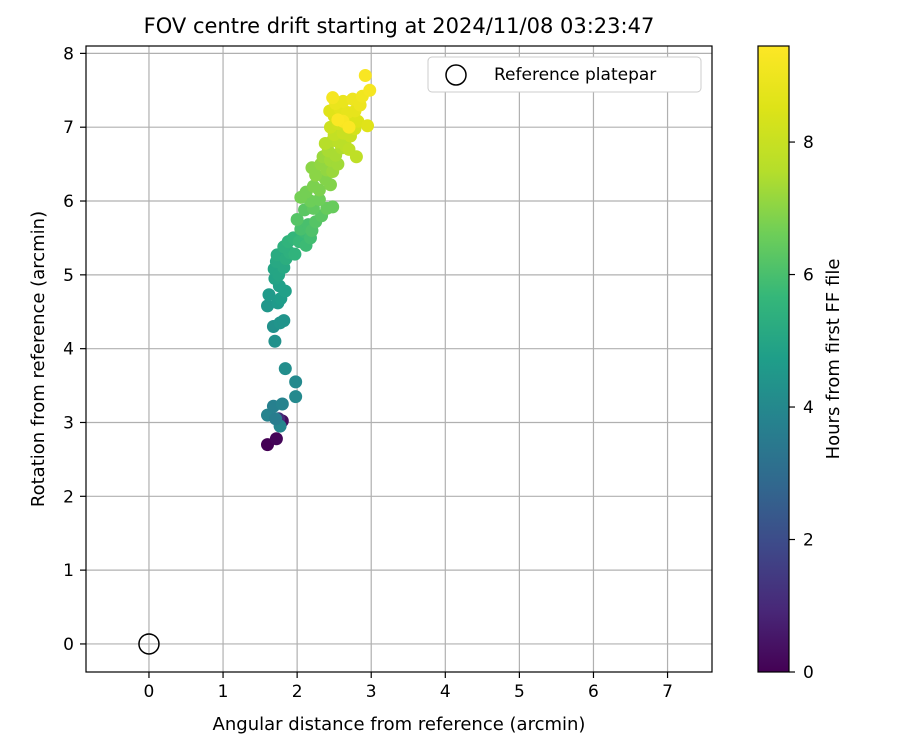  What do you see at coordinates (808, 143) in the screenshot?
I see `colorbar-tick-label: 8` at bounding box center [808, 143].